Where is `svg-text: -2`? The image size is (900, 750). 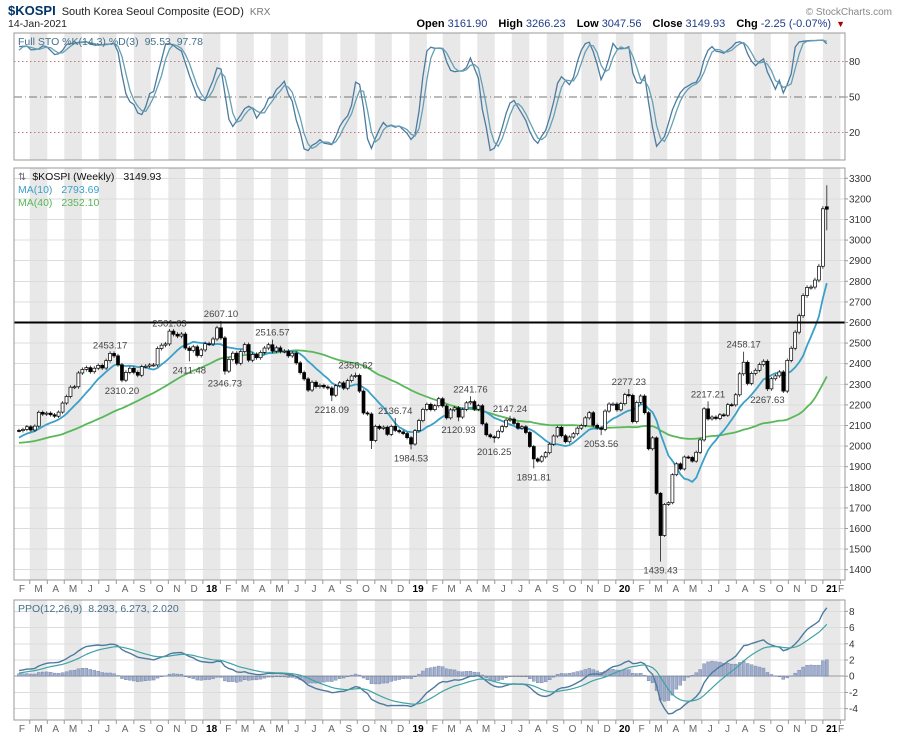 svg-text: -2 is located at coordinates (853, 693).